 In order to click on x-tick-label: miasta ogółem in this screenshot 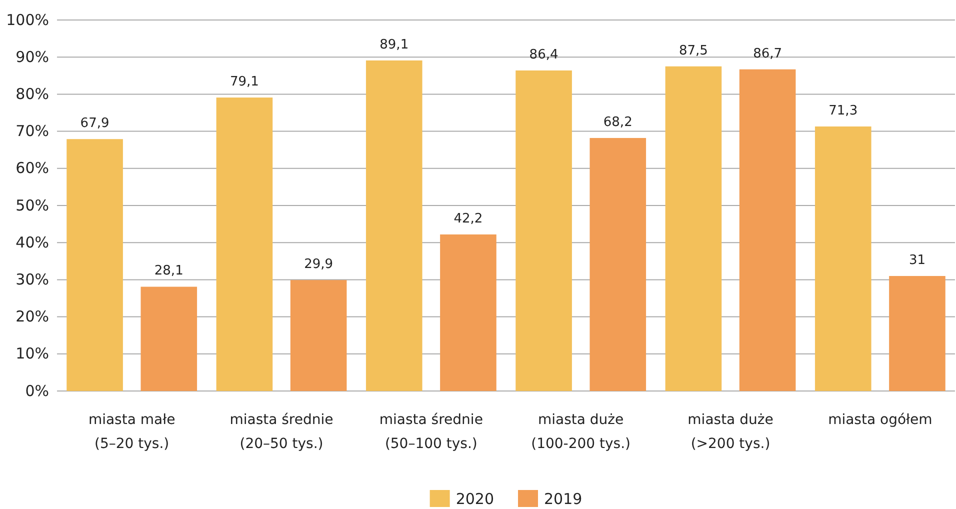, I will do `click(880, 420)`.